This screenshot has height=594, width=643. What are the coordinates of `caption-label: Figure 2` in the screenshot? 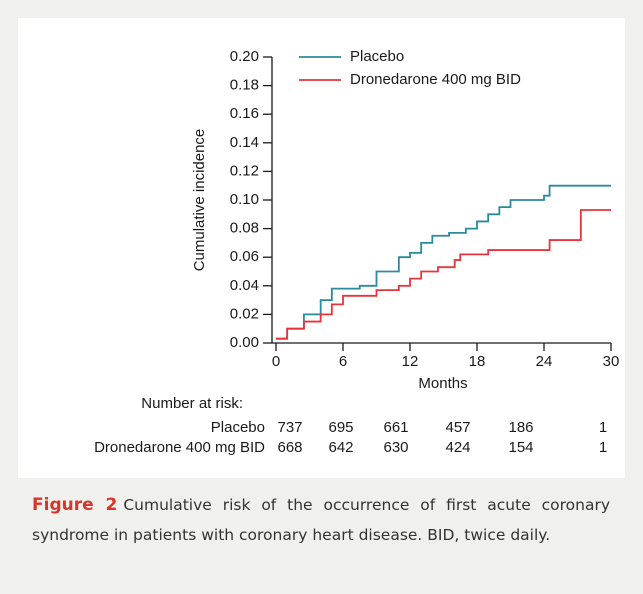 It's located at (75, 505).